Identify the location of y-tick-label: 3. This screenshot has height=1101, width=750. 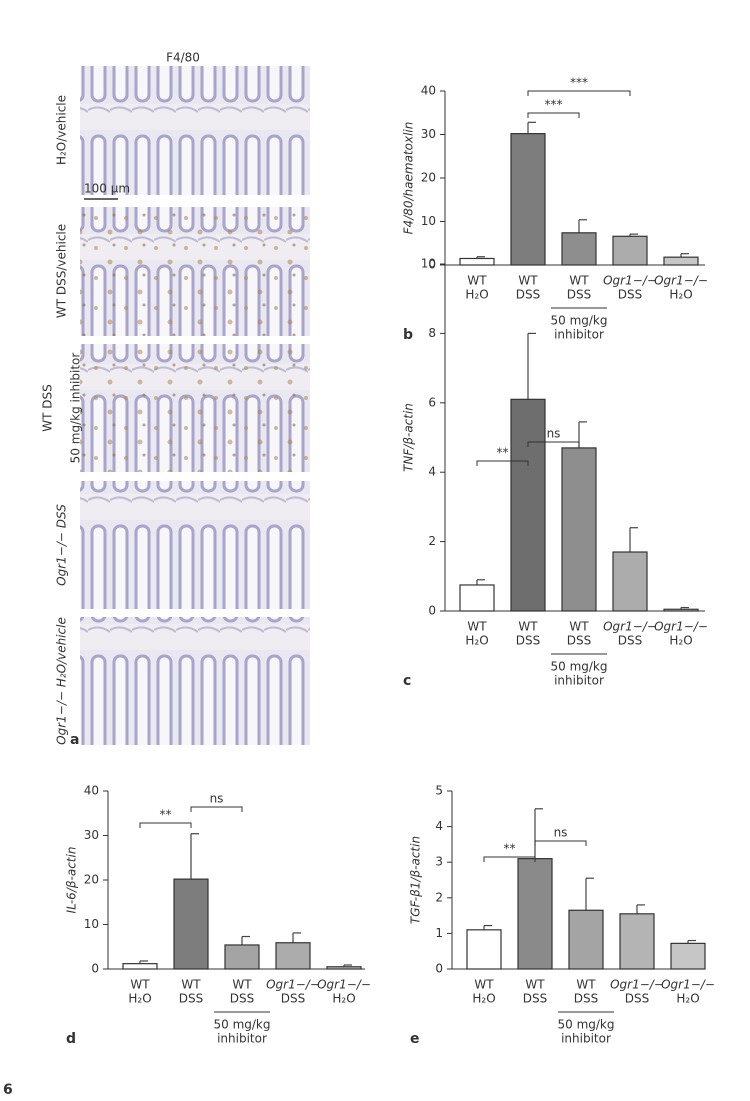
(439, 862).